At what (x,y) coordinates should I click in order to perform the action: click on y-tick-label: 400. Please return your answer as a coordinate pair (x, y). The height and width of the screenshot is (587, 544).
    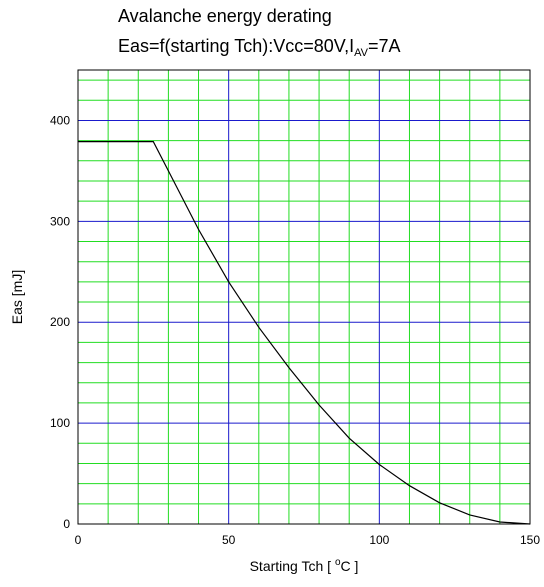
    Looking at the image, I should click on (60, 120).